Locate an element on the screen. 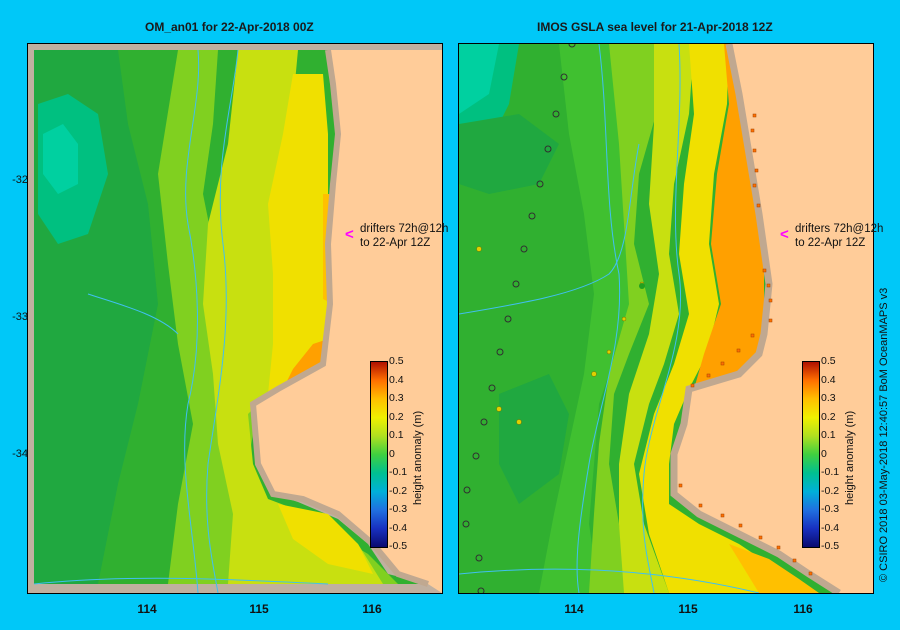  lon-label-right-1: 114 is located at coordinates (574, 609).